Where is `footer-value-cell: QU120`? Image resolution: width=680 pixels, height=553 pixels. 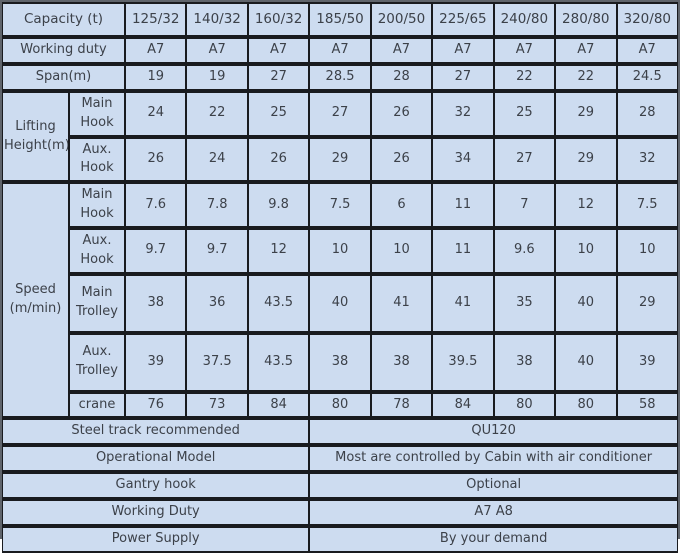 footer-value-cell: QU120 is located at coordinates (493, 432).